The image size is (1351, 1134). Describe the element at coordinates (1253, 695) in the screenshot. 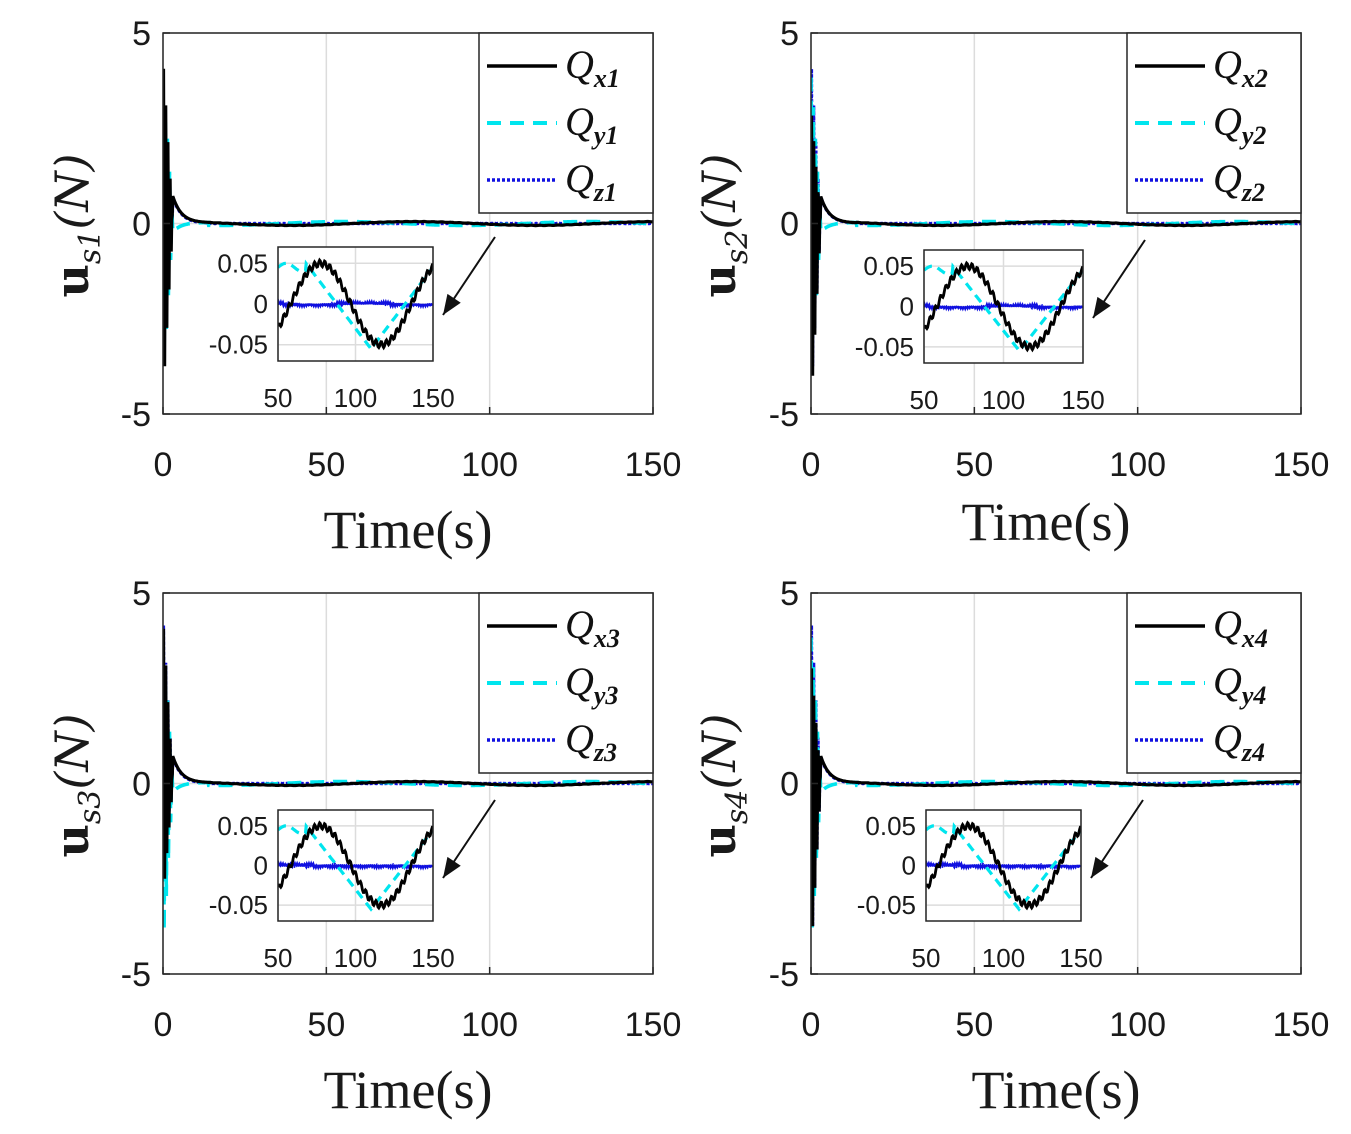

I see `legend-label-sub: y4` at that location.